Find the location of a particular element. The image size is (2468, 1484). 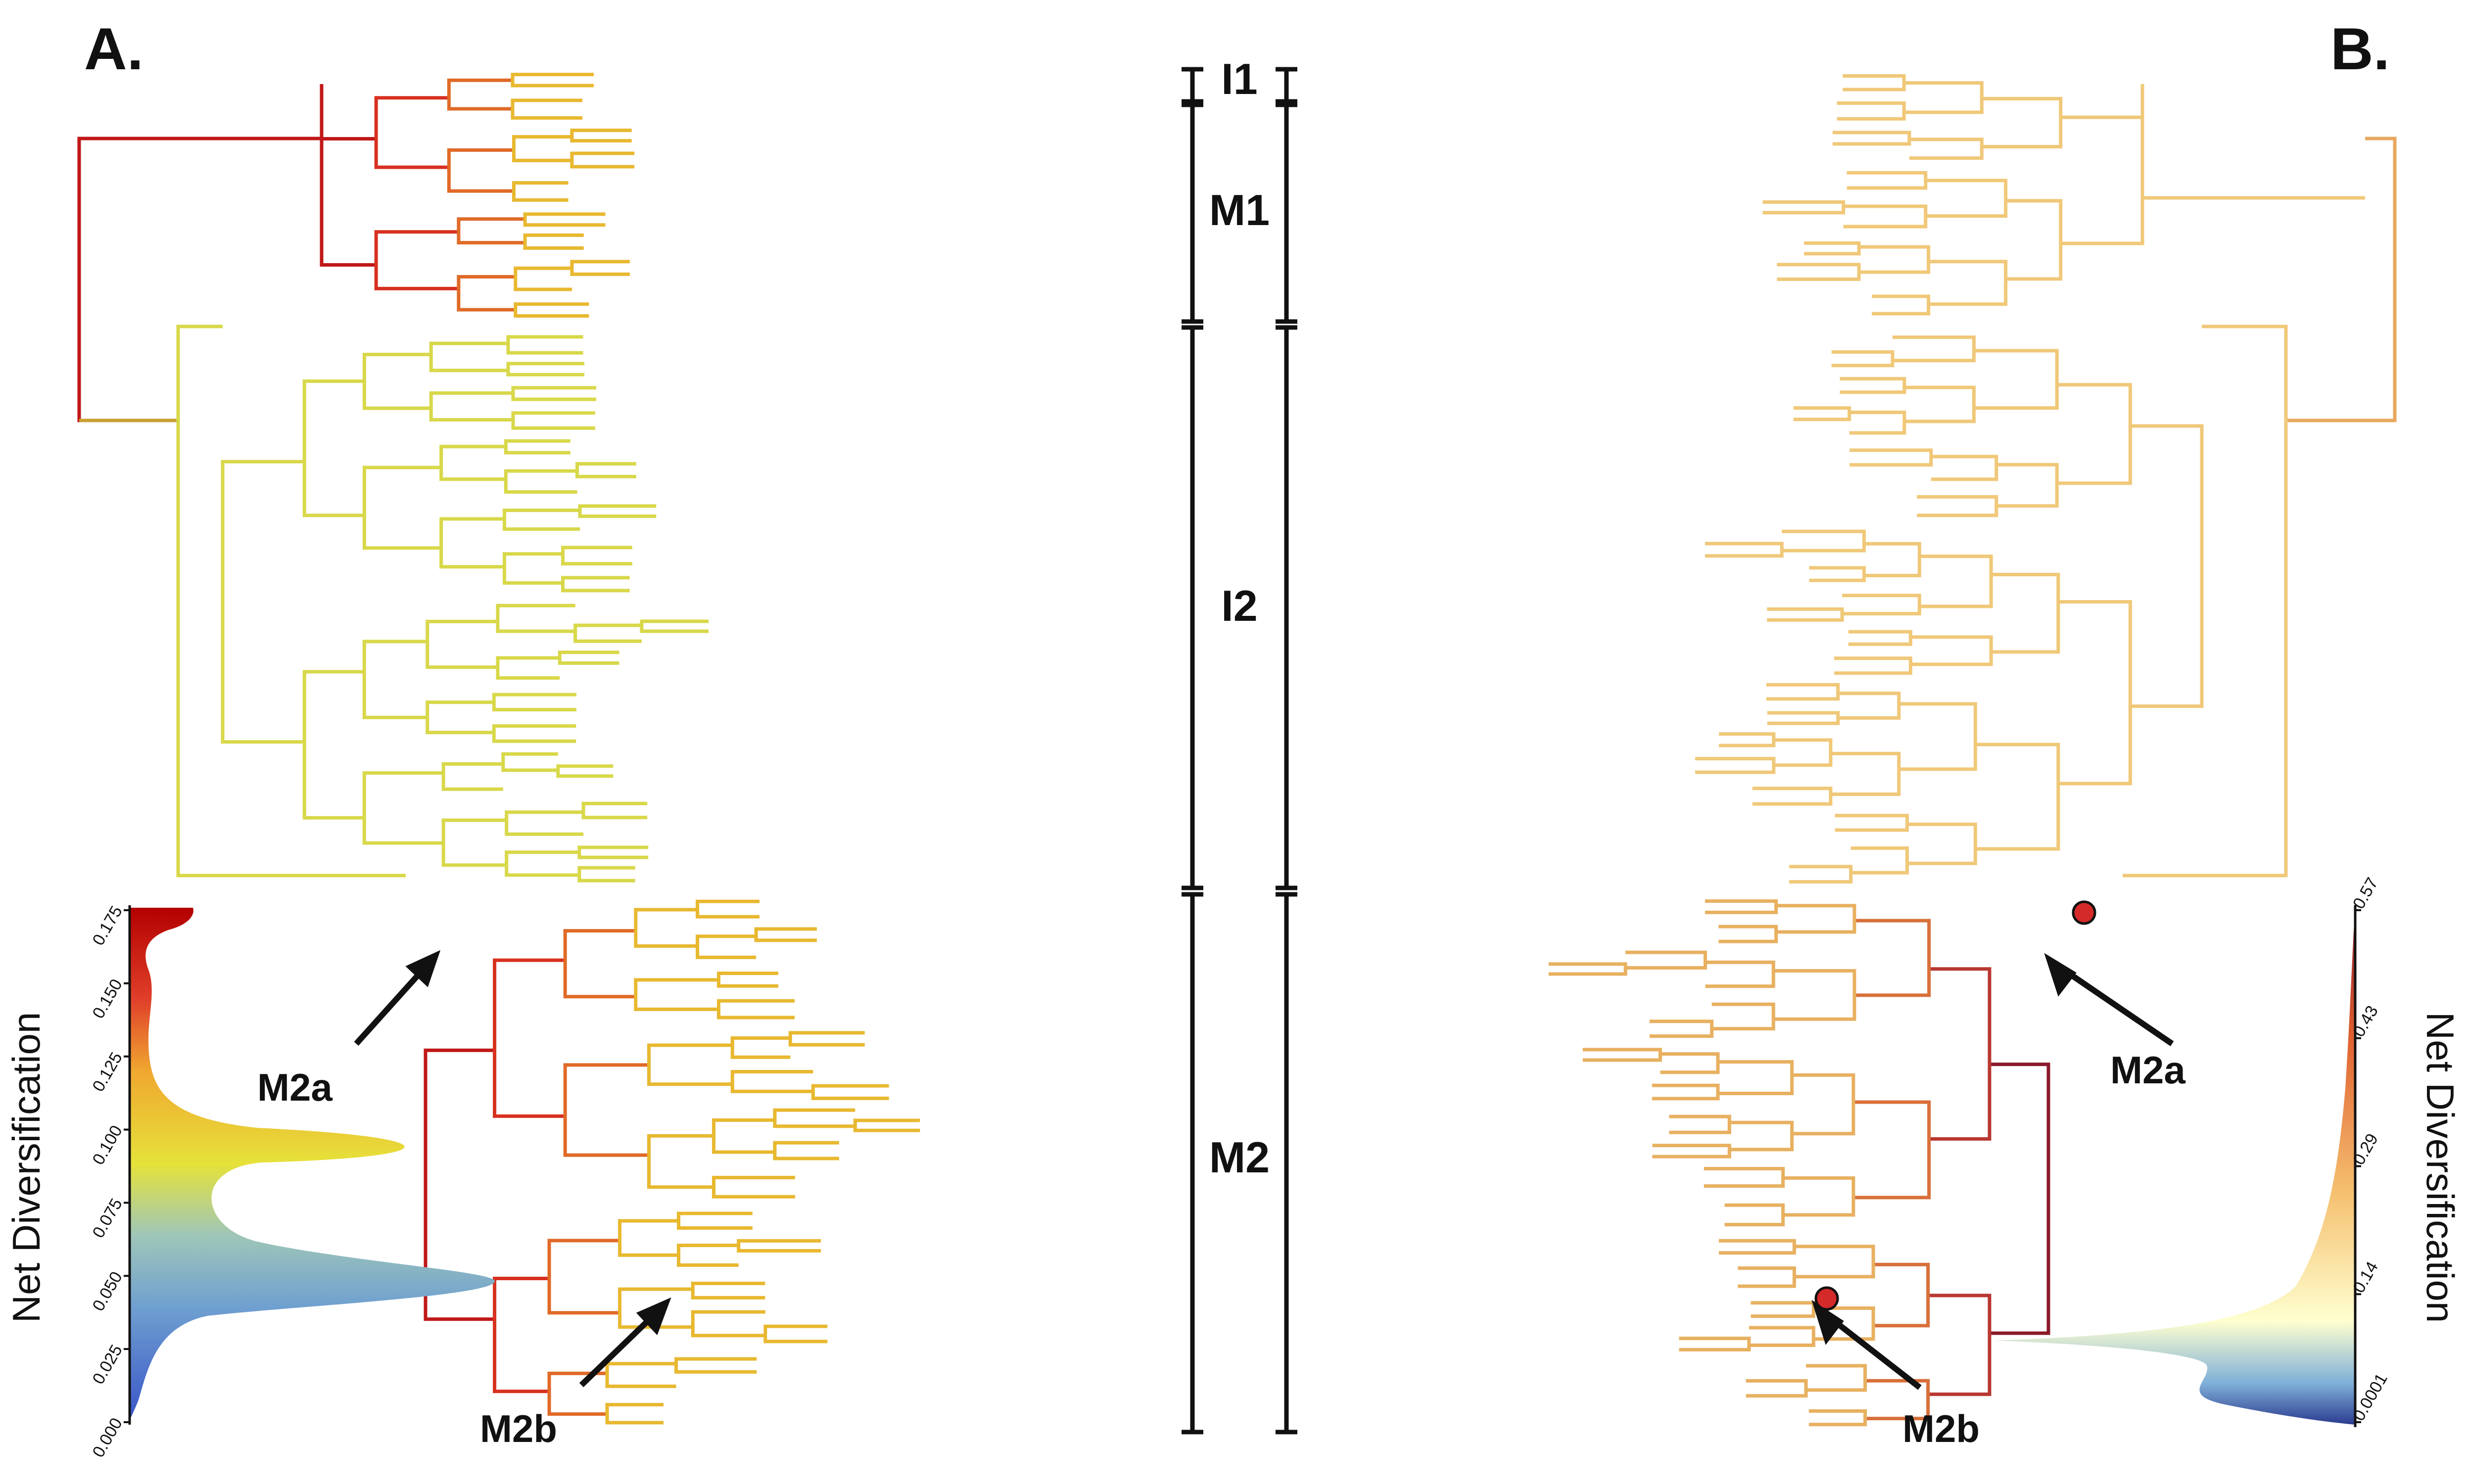

arrow-left-m2a-head is located at coordinates (423, 968).